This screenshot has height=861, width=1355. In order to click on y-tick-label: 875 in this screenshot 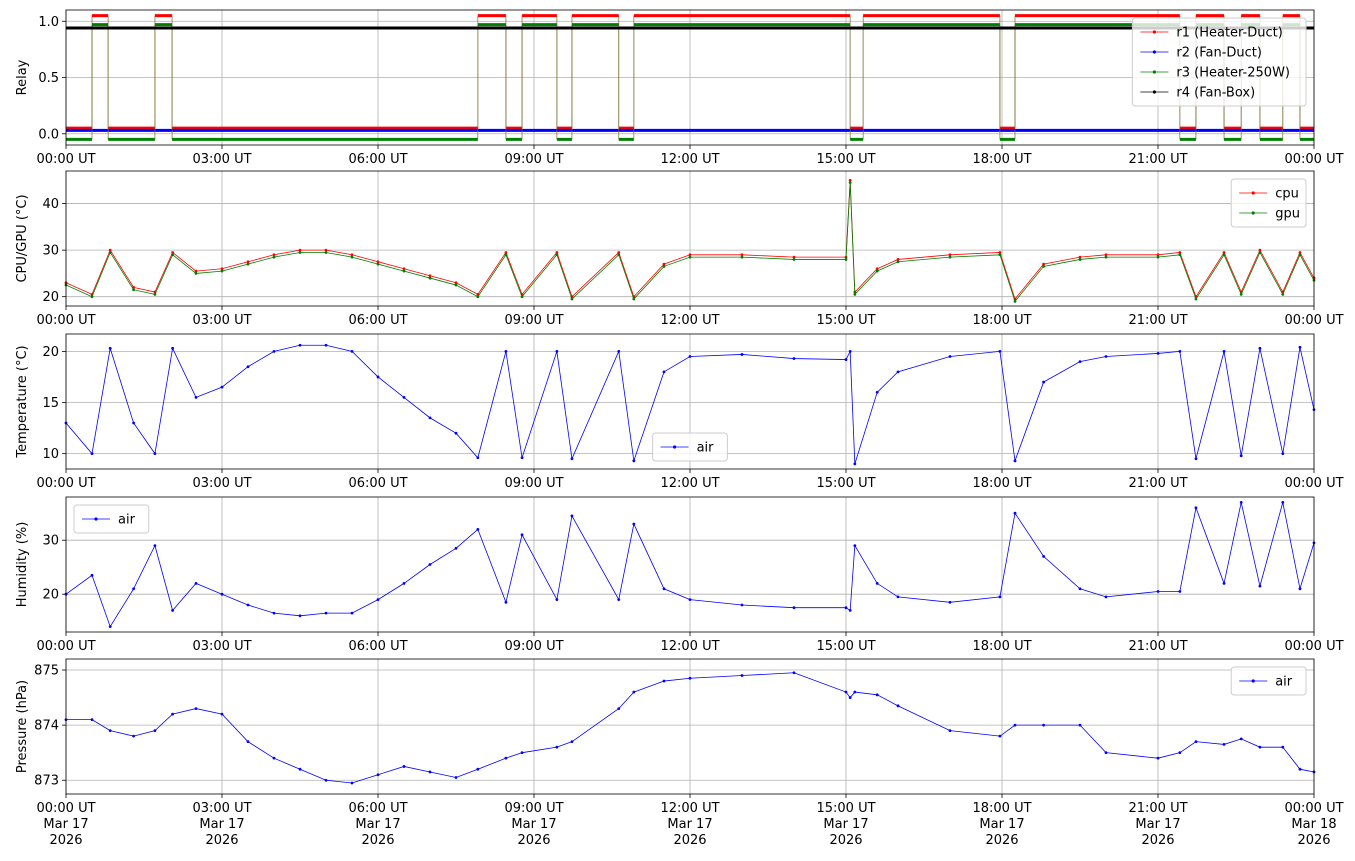, I will do `click(46, 671)`.